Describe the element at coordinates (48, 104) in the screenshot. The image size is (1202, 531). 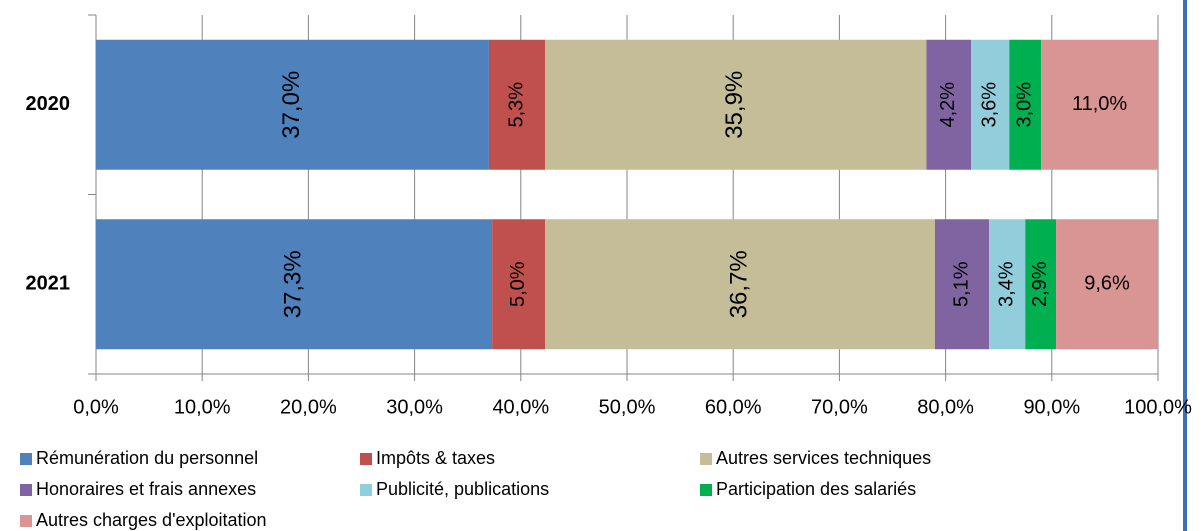
I see `y-tick-label: 2020` at that location.